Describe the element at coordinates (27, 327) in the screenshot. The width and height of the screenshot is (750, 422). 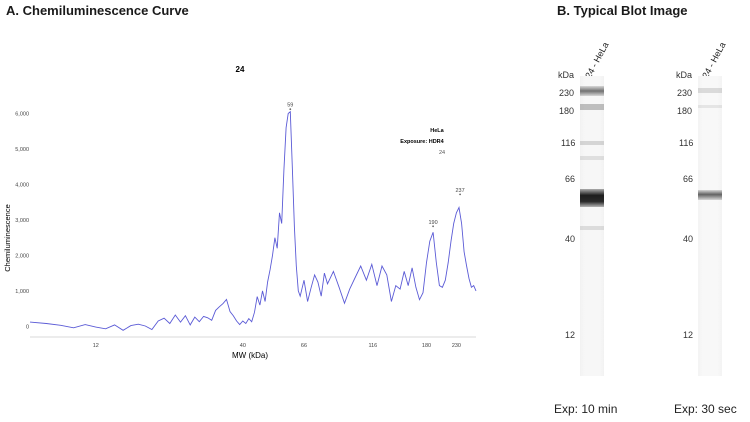
I see `y-tick-label: 0` at that location.